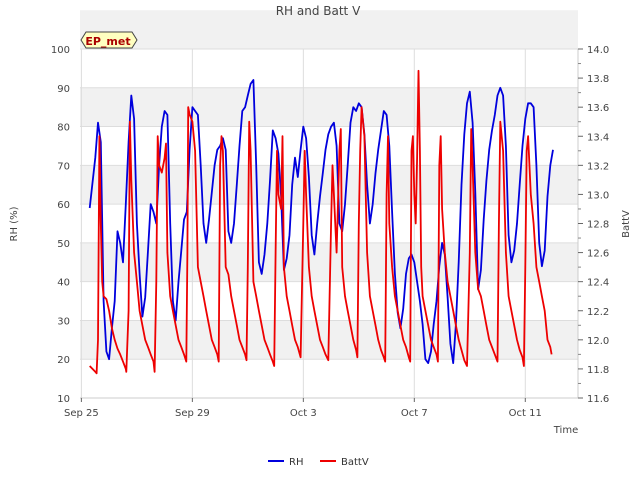 The image size is (640, 480). Describe the element at coordinates (598, 254) in the screenshot. I see `y-tick-label-right: 12.6` at that location.